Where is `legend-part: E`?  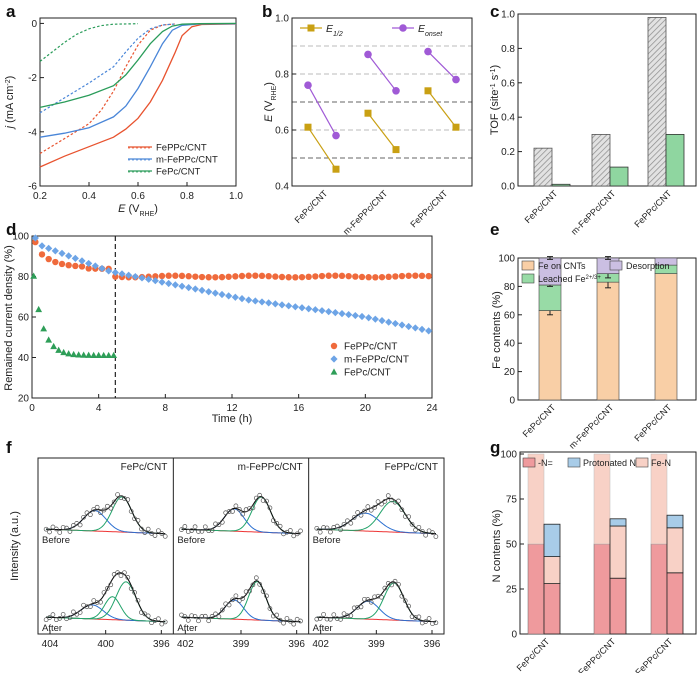
legend-part: E is located at coordinates (330, 29).